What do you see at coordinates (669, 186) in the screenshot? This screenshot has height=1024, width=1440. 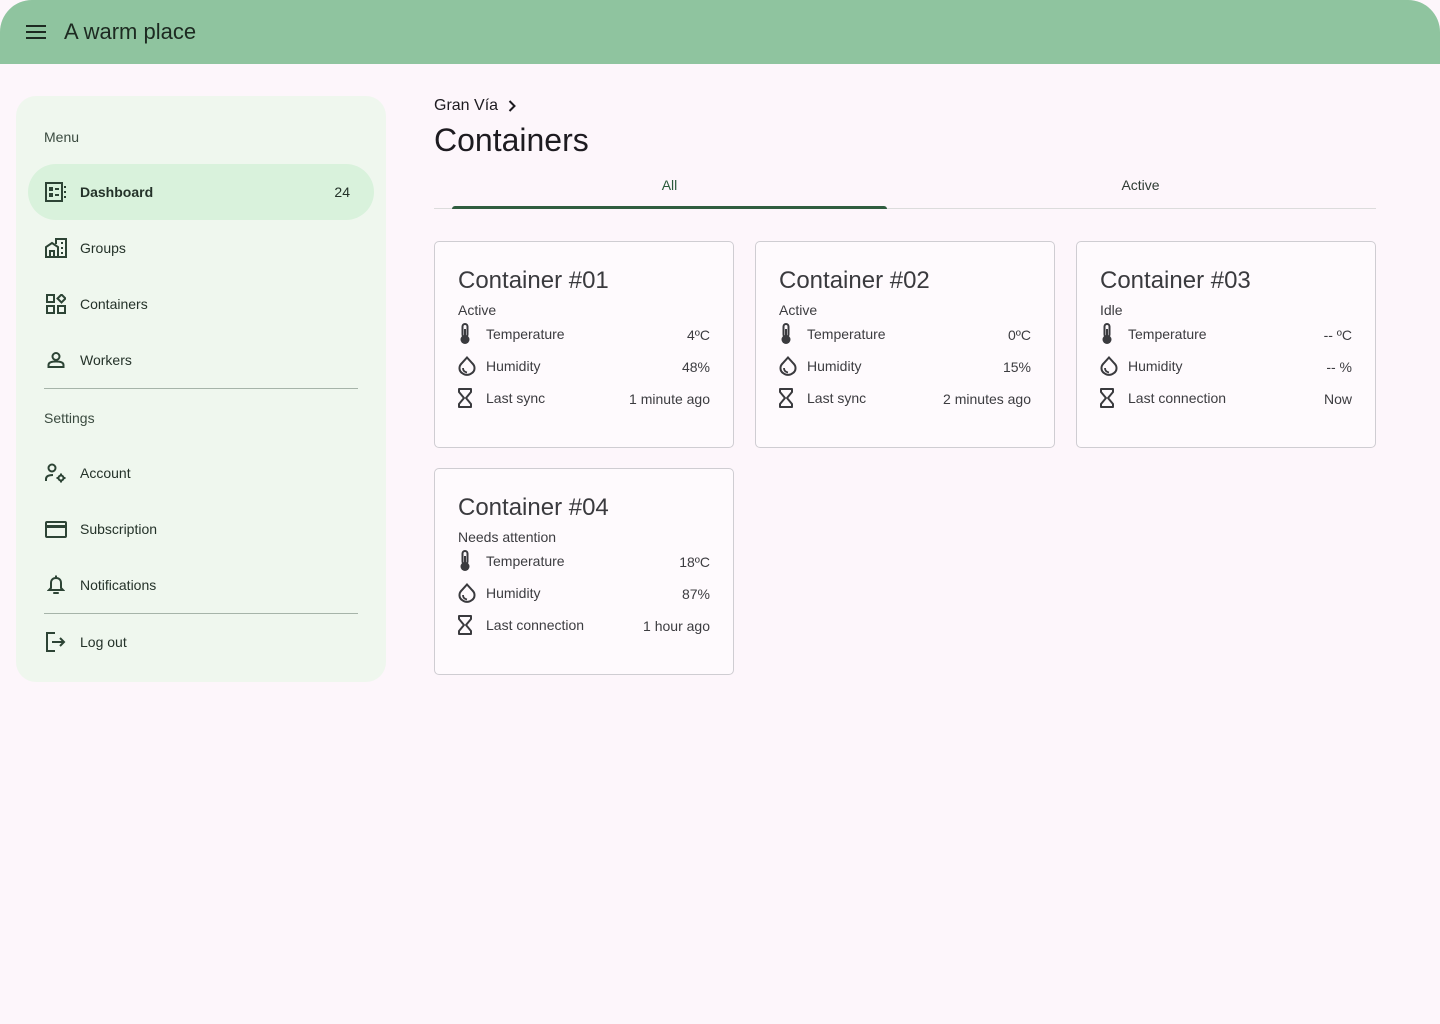 I see `tab-all: All` at bounding box center [669, 186].